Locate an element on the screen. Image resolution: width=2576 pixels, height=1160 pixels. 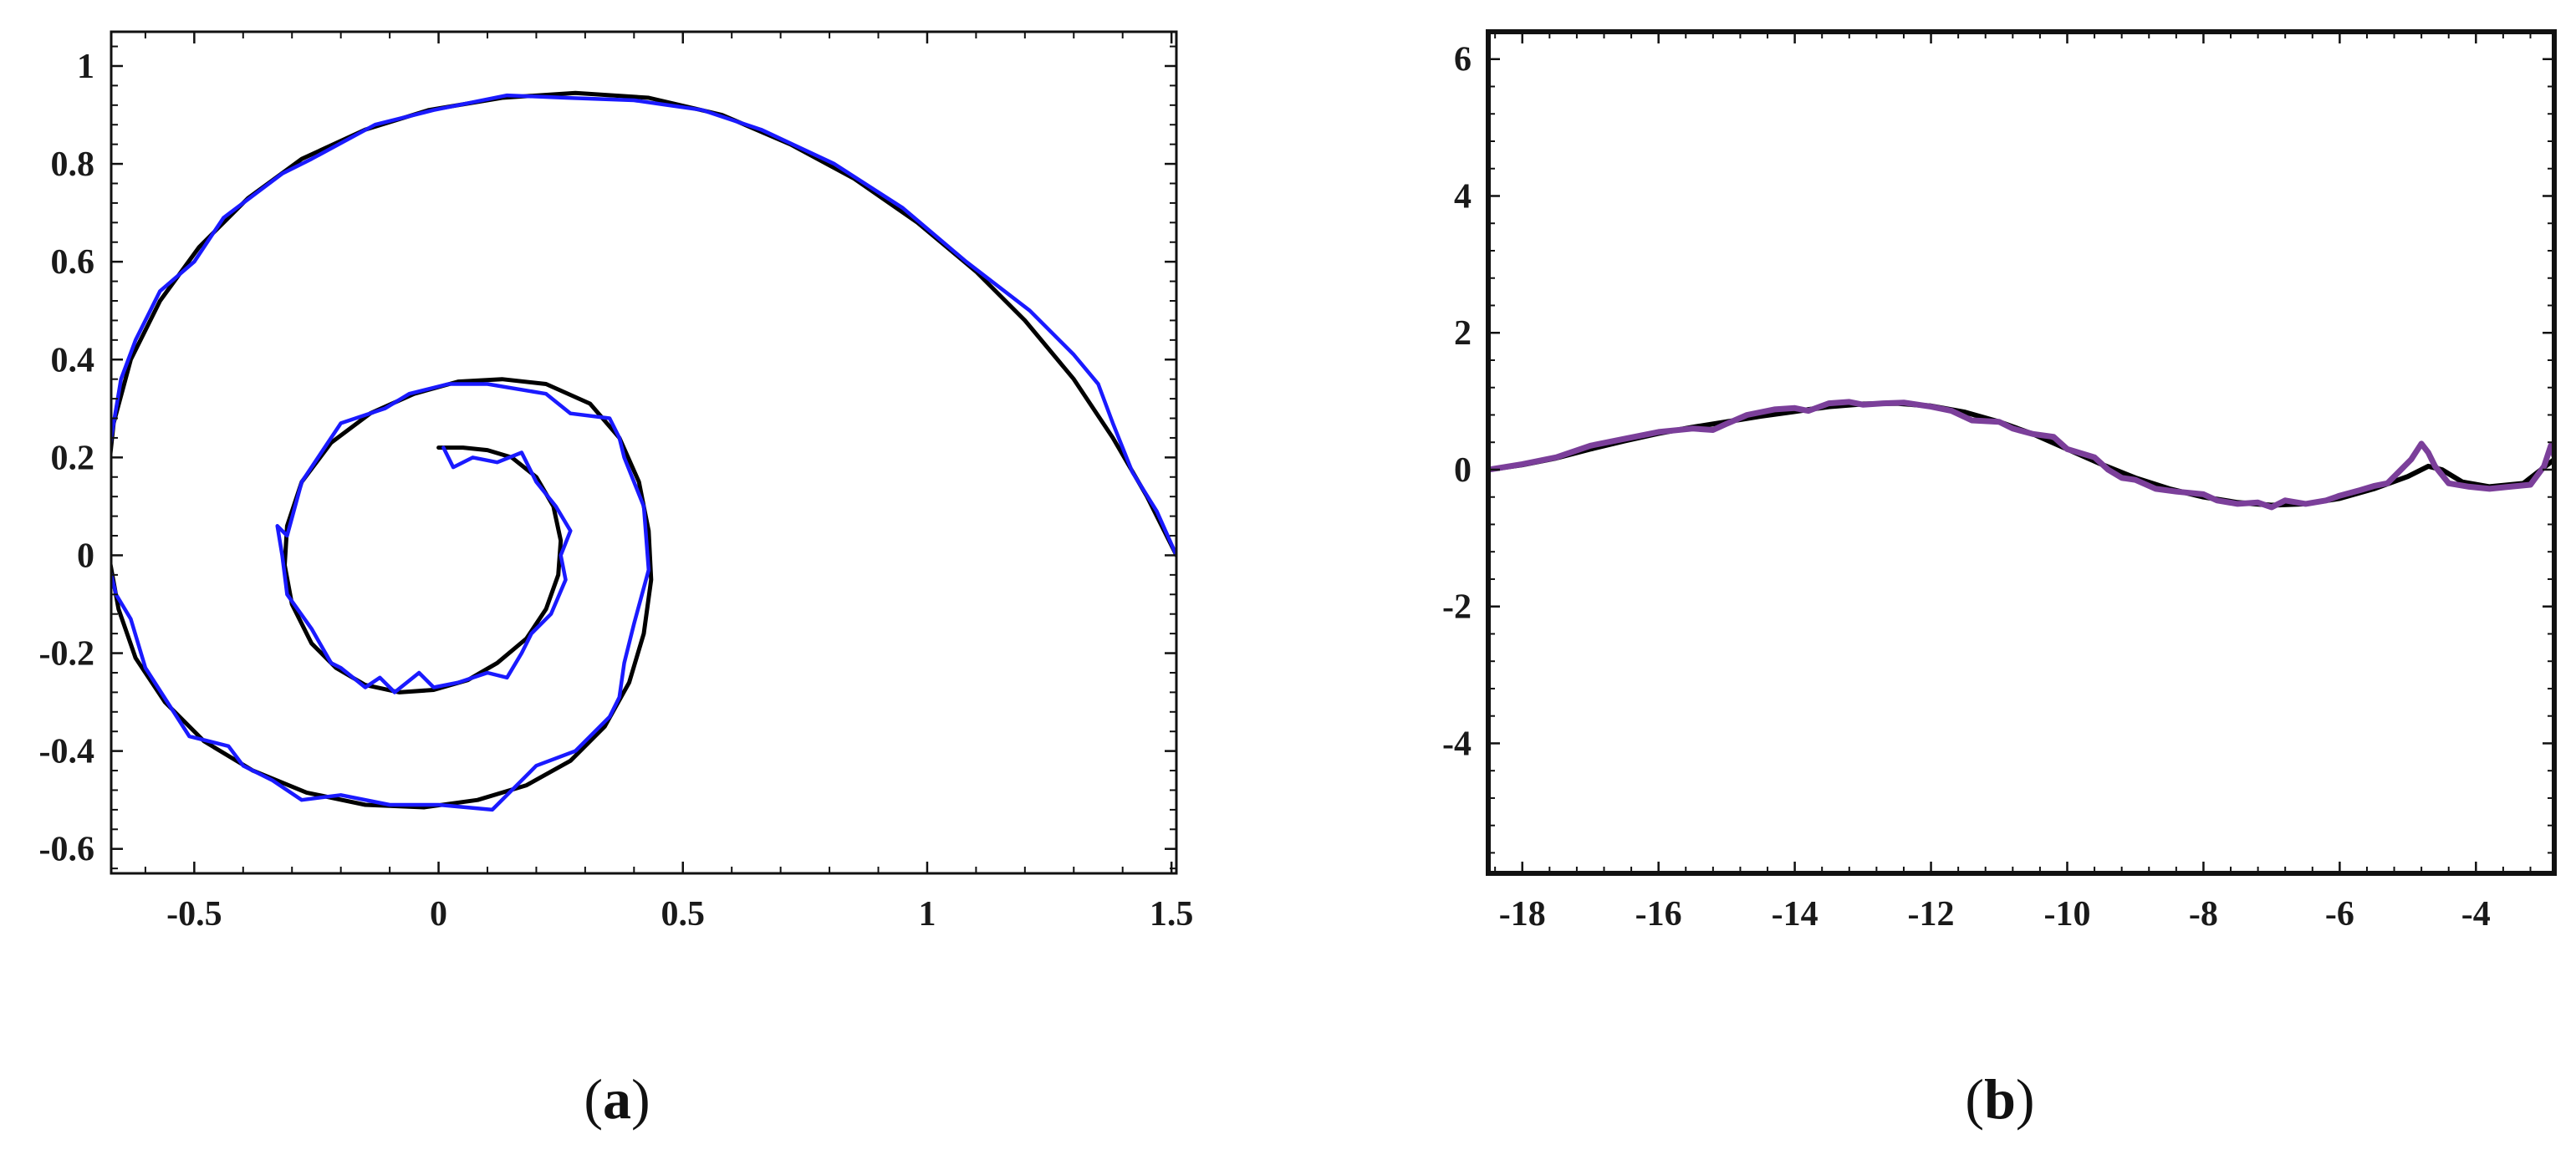
panel-b-caption: (b) is located at coordinates (2000, 1099).